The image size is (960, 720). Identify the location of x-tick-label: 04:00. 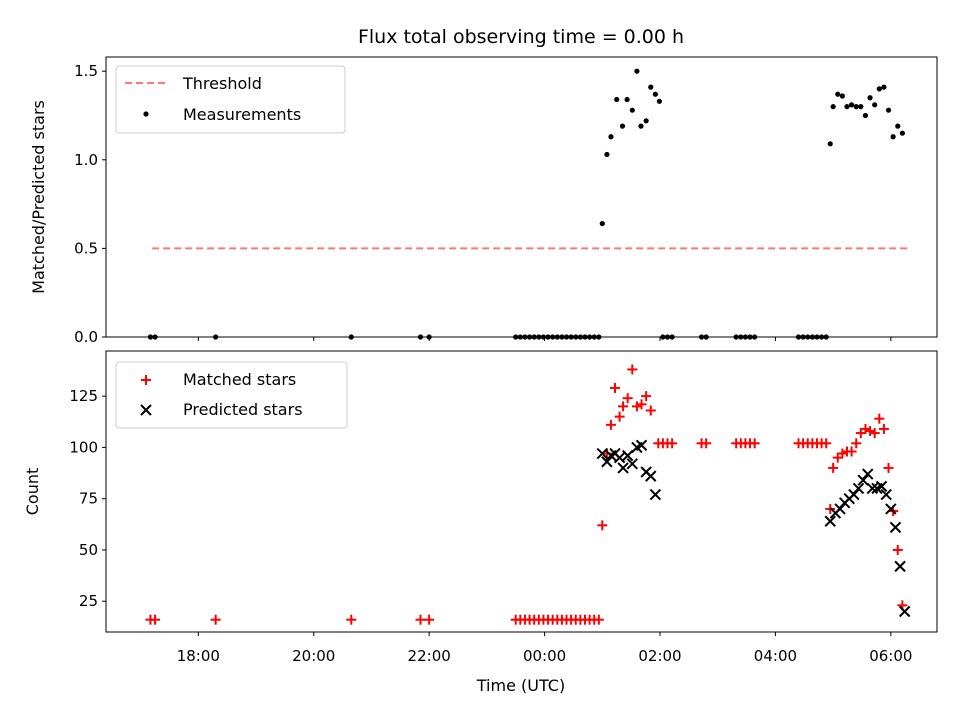
(775, 656).